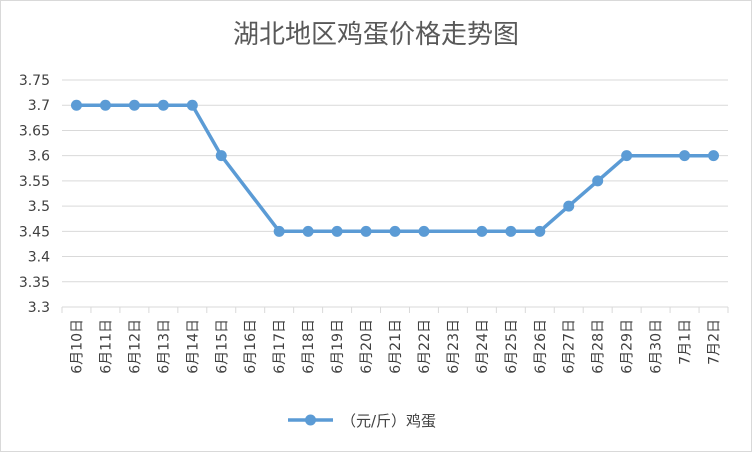  Describe the element at coordinates (454, 346) in the screenshot. I see `x-tick-label: 6月23日` at that location.